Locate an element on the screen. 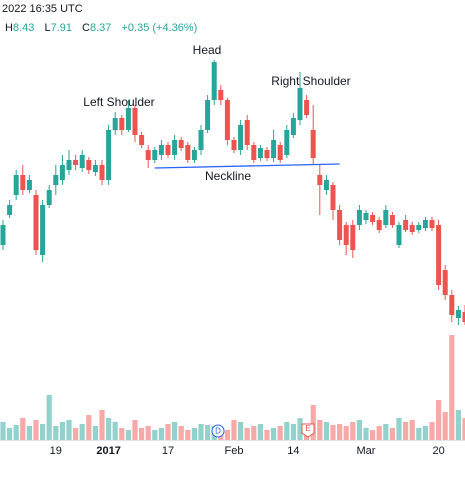 Image resolution: width=465 pixels, height=482 pixels. neckline is located at coordinates (247, 166).